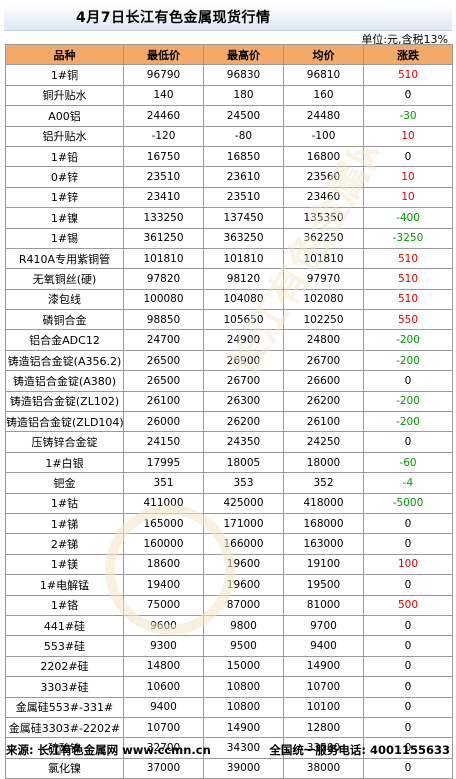  Describe the element at coordinates (229, 544) in the screenshot. I see `table-row: 2#锑 160000 166000 163000 0` at that location.